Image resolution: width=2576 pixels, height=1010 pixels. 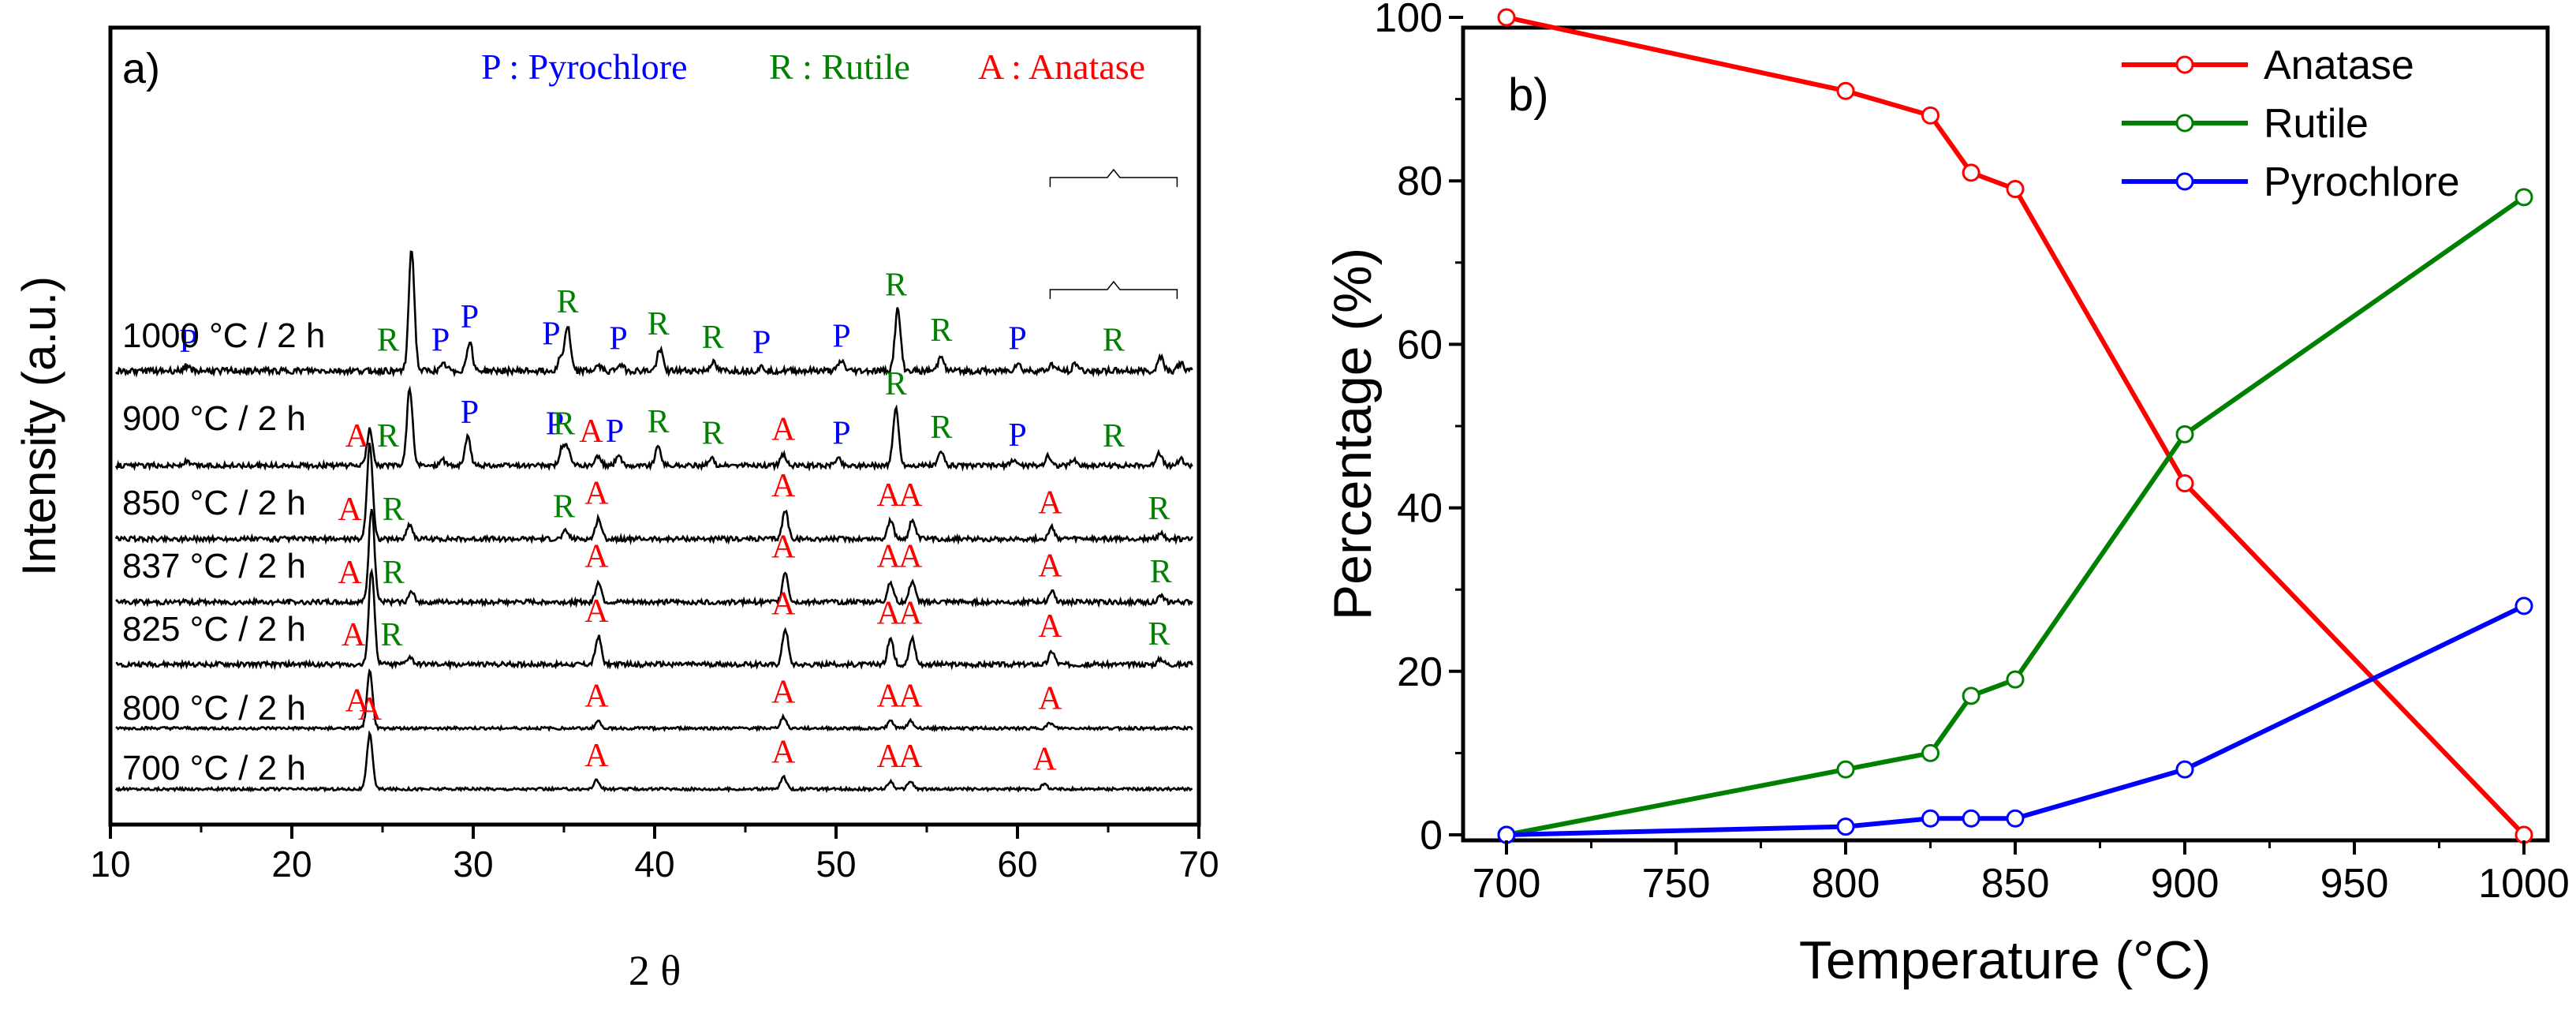 What do you see at coordinates (2185, 884) in the screenshot?
I see `x-tick-label: 900` at bounding box center [2185, 884].